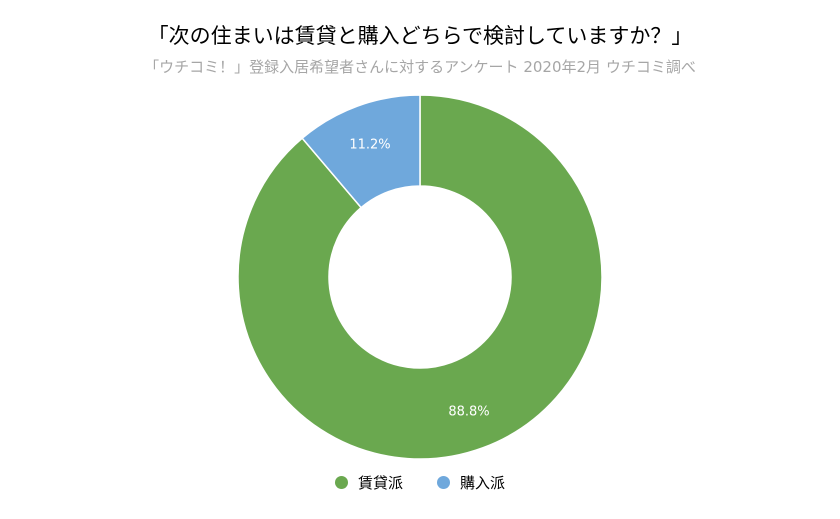 Image resolution: width=840 pixels, height=519 pixels. I want to click on legend-item-buy: 購入派, so click(471, 482).